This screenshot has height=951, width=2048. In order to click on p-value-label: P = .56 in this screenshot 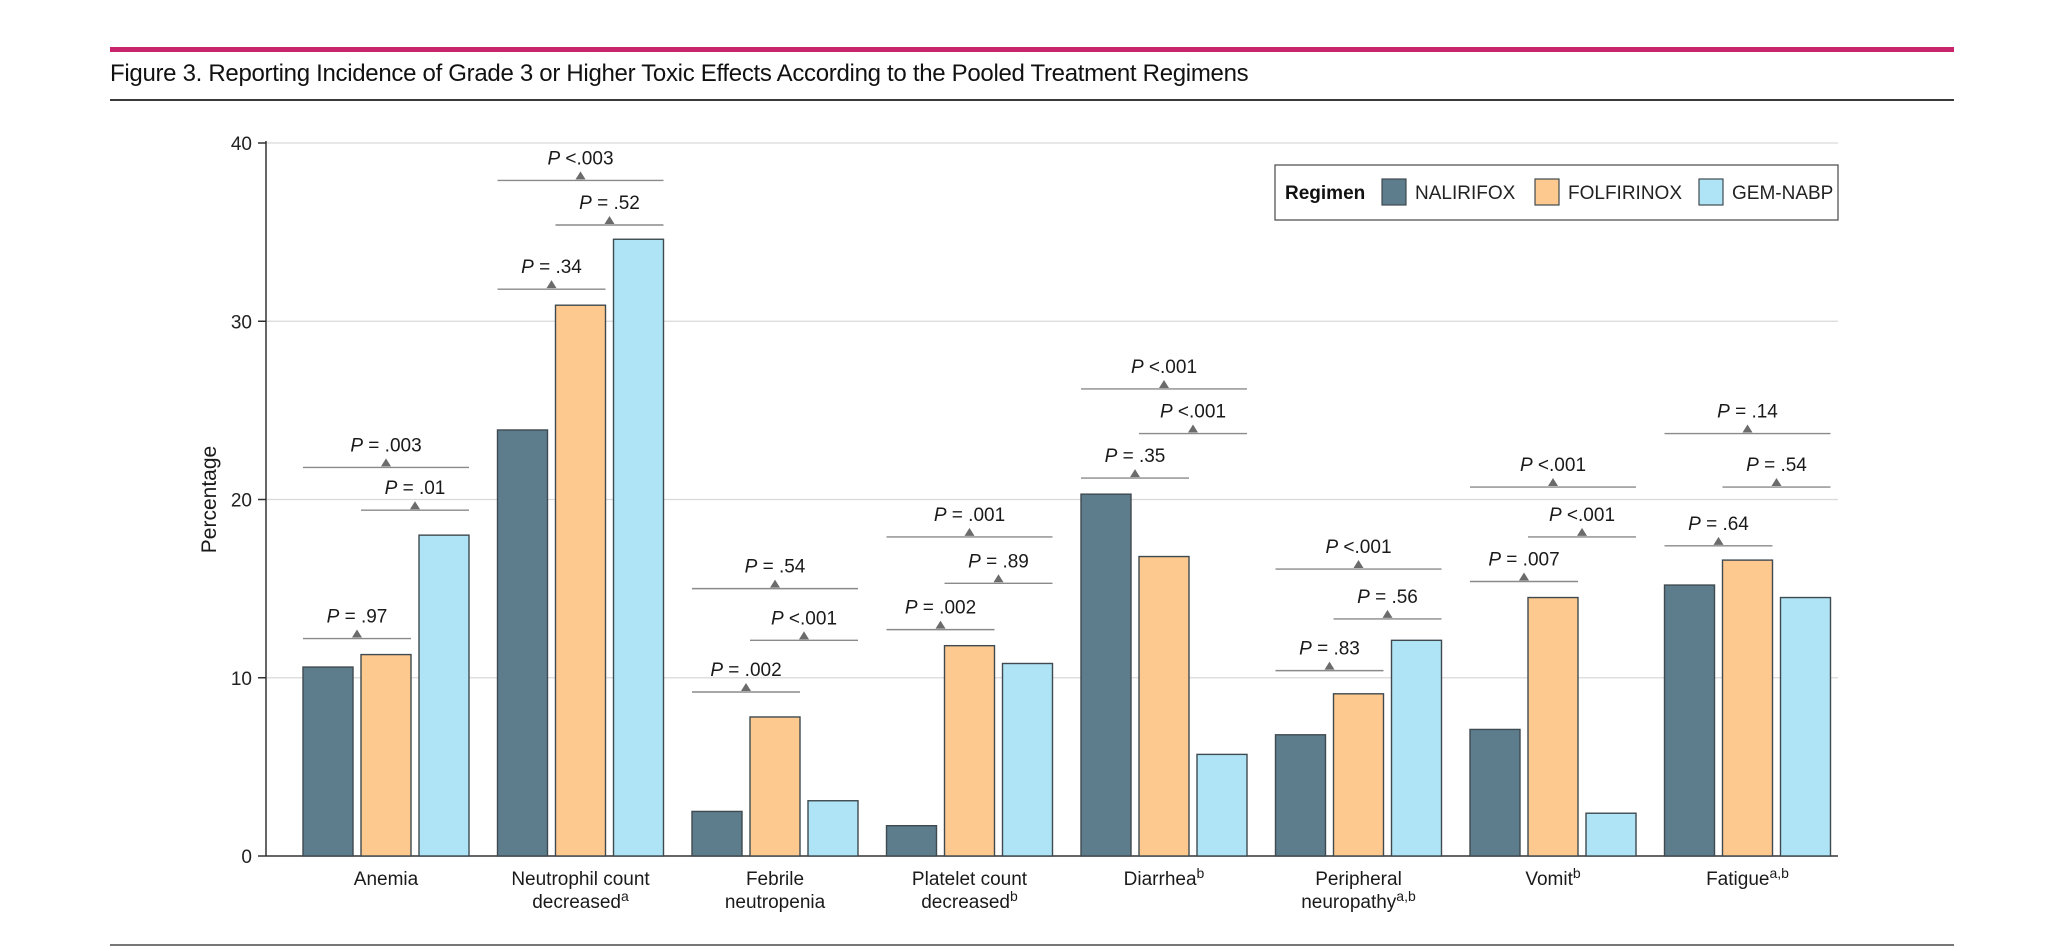, I will do `click(1387, 597)`.